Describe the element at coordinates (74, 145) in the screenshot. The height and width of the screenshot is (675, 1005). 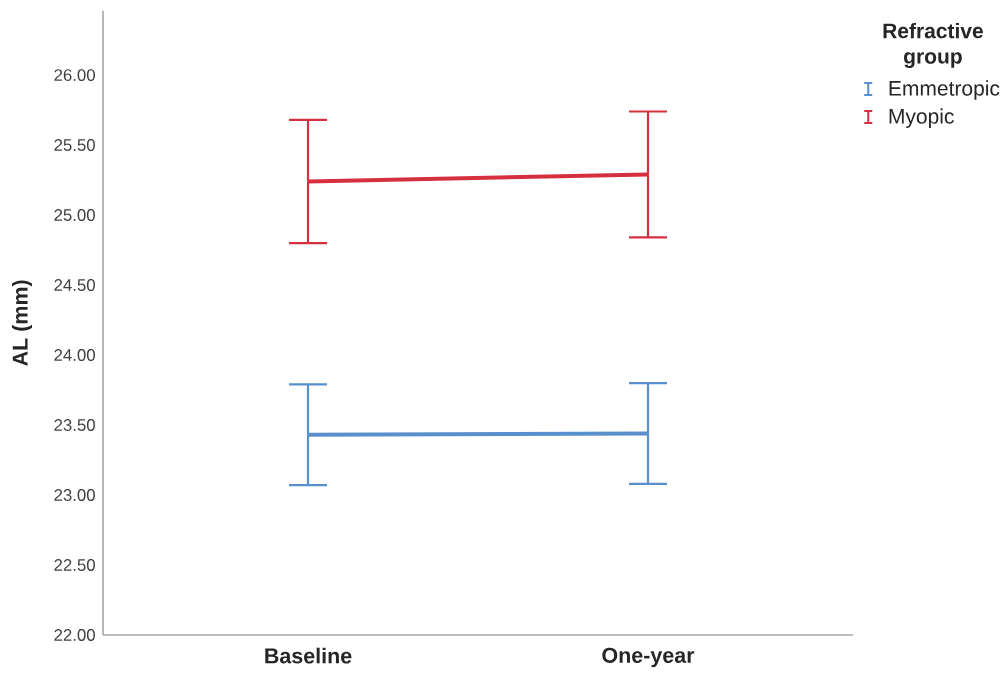
I see `y-tick-label: 25.50` at that location.